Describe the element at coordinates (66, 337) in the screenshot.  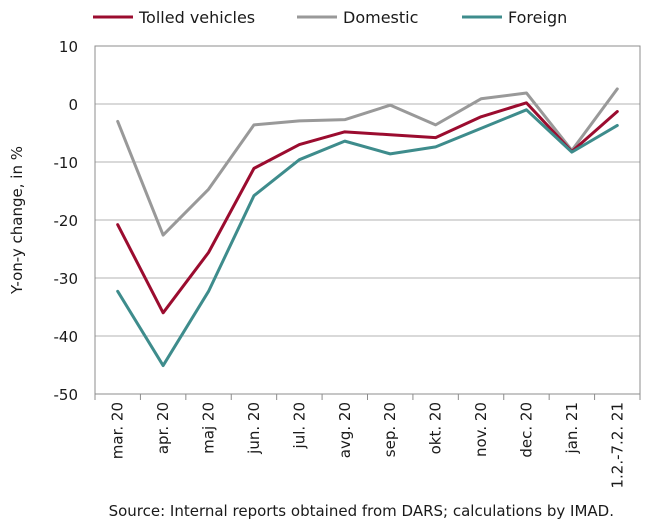
I see `y-tick-label: -40` at that location.